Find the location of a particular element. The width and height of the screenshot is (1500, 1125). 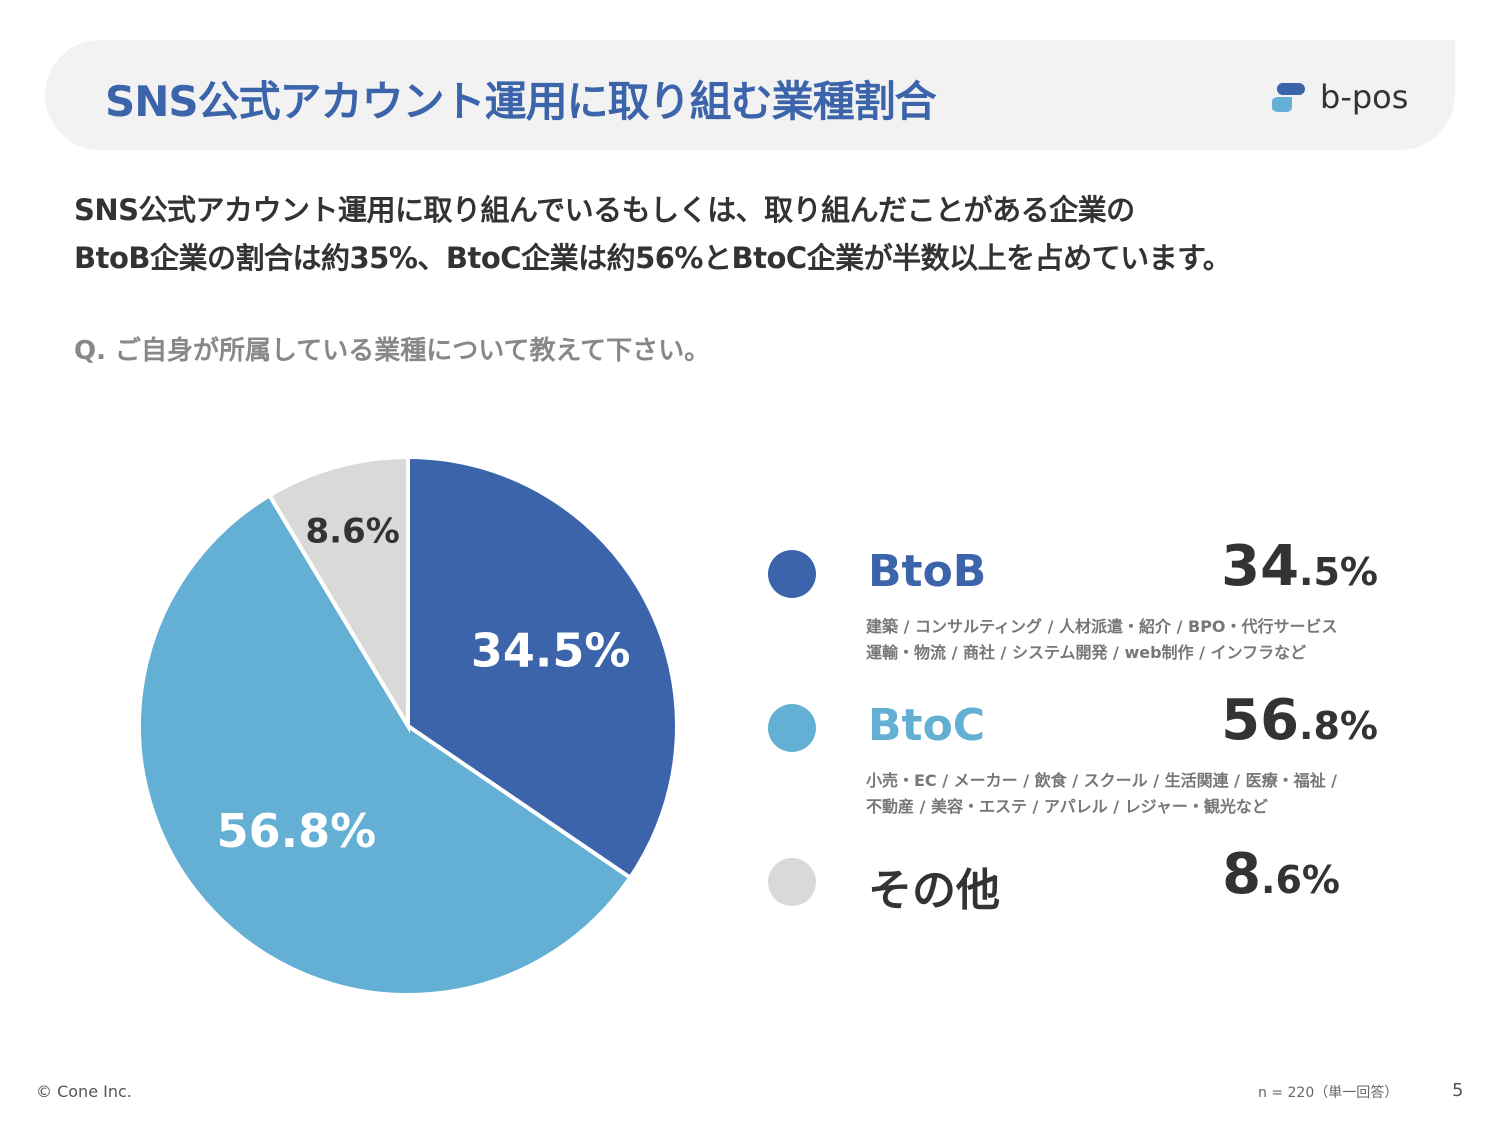

b-pos-logo-icon is located at coordinates (1288, 97).